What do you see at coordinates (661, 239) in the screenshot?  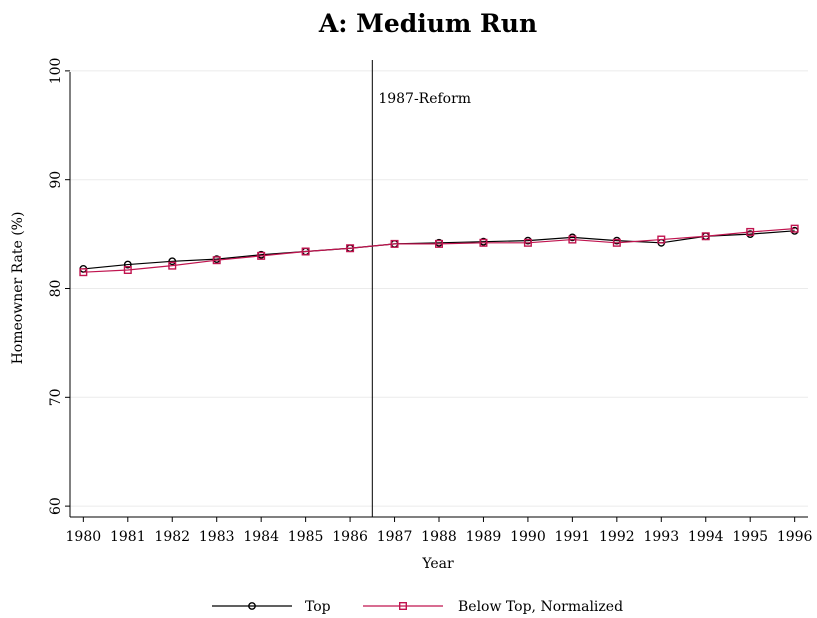 I see `series-1-point-1993` at bounding box center [661, 239].